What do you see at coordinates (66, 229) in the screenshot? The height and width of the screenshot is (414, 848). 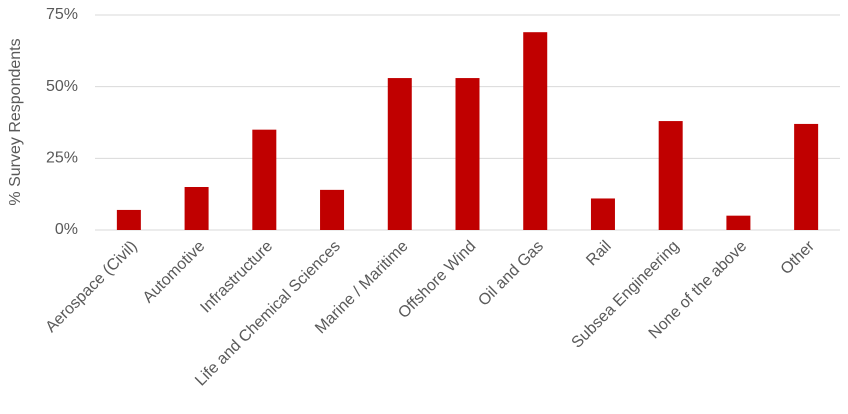 I see `y-tick-label: 0%` at bounding box center [66, 229].